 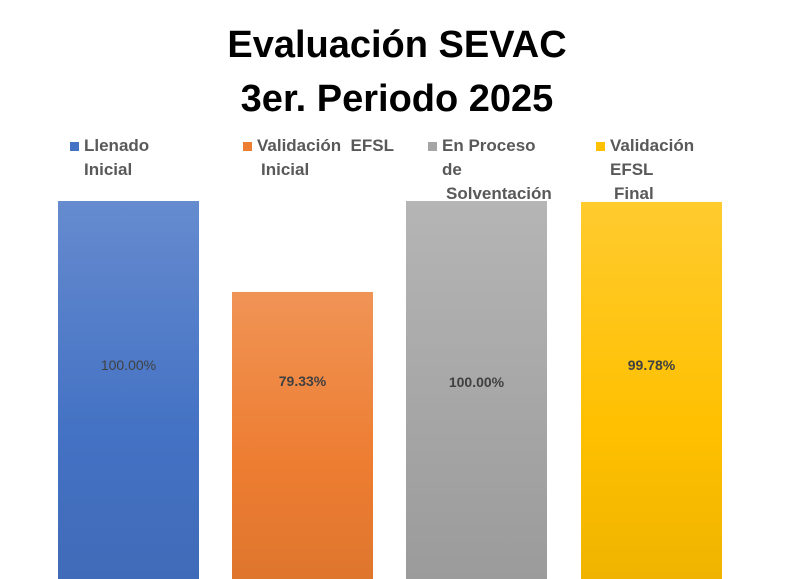 I want to click on data-label-3: 100.00%, so click(x=477, y=382).